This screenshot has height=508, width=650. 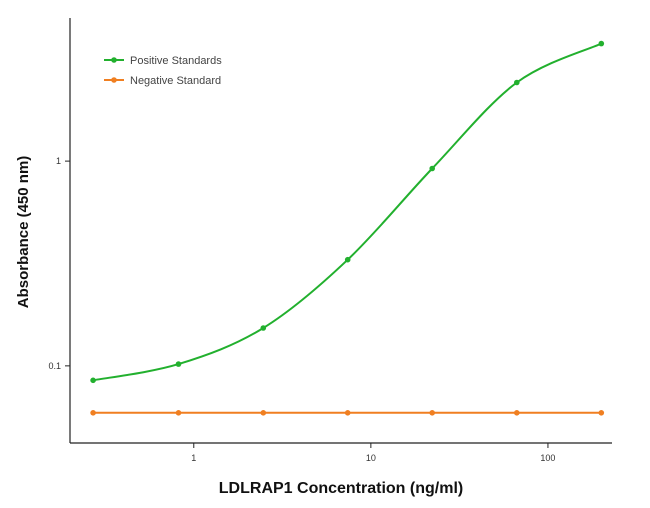 I want to click on legend-label: Negative Standard, so click(x=175, y=81).